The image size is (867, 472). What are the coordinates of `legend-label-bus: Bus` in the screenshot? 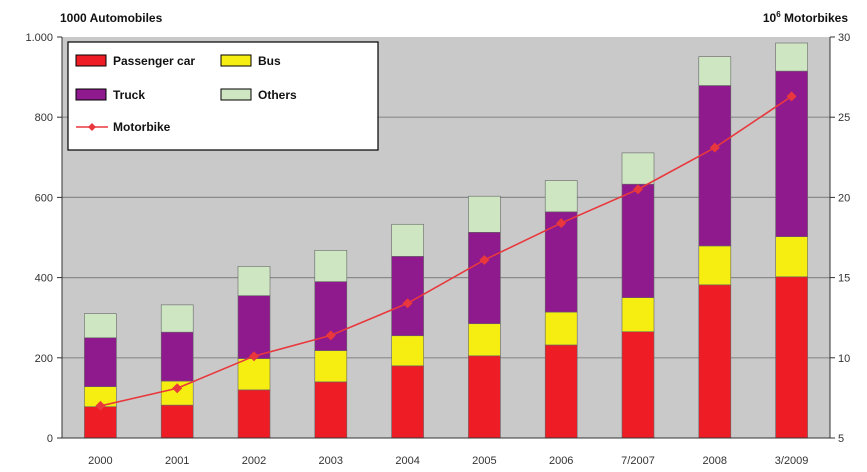 It's located at (269, 61).